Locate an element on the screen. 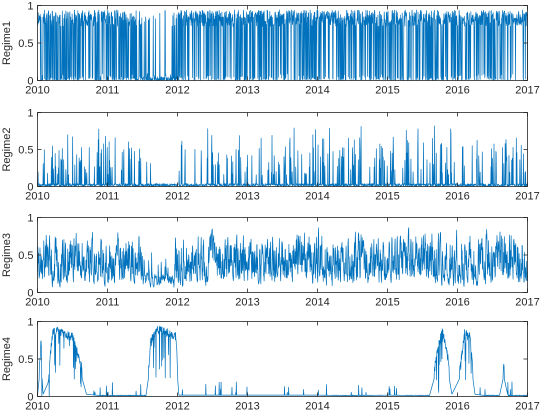  y-axis-label: Regime1 is located at coordinates (7, 43).